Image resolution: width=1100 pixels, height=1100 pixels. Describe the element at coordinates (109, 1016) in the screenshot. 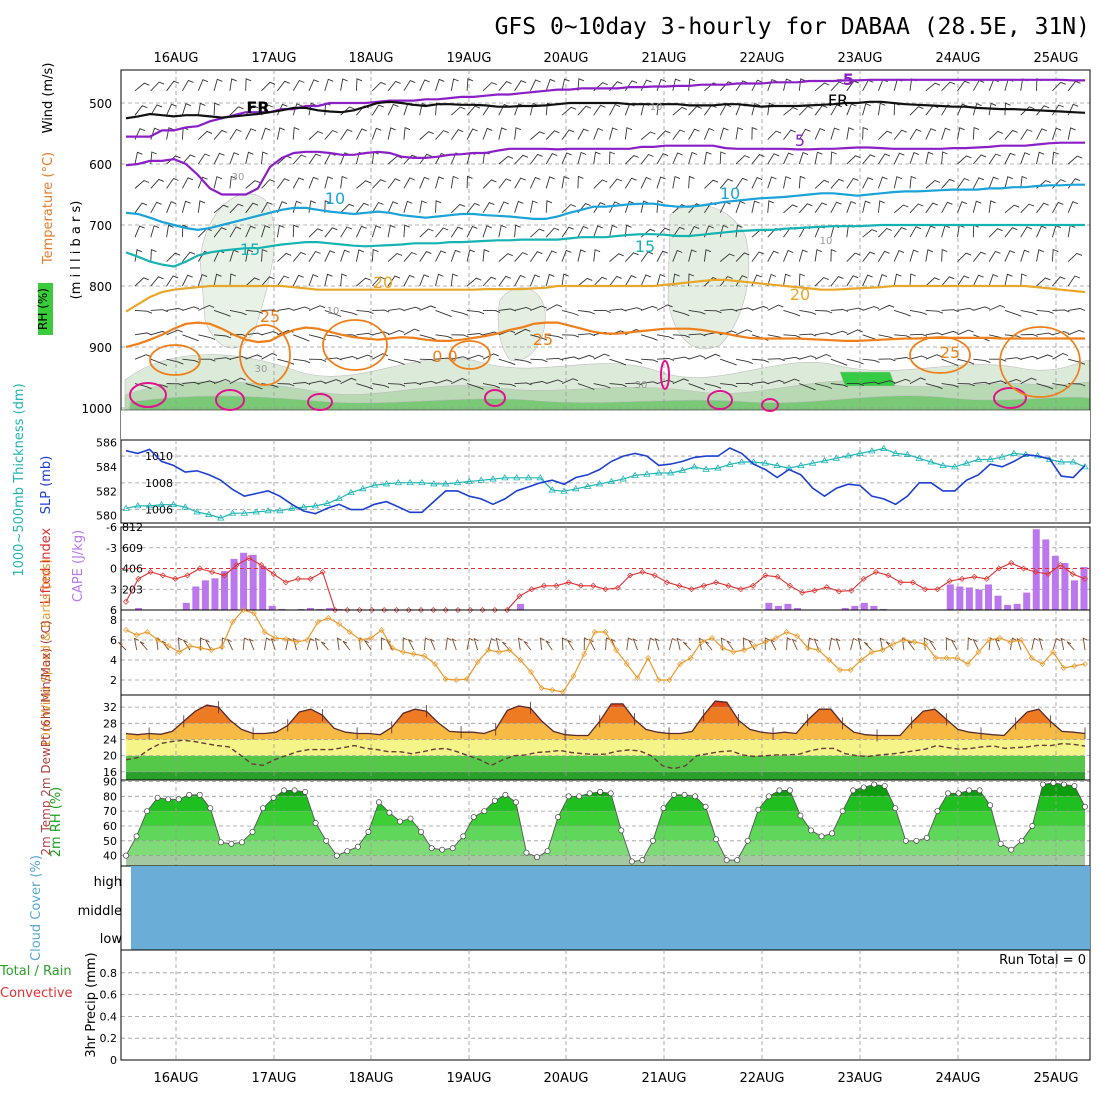

I see `precip-tick-label: 0.4` at that location.